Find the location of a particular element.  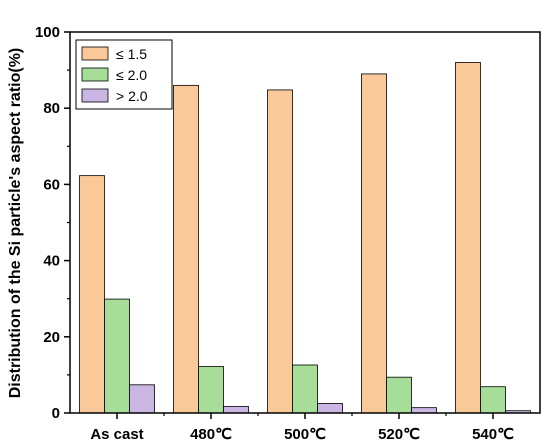

legend-label-3: > 2.0 is located at coordinates (132, 96).